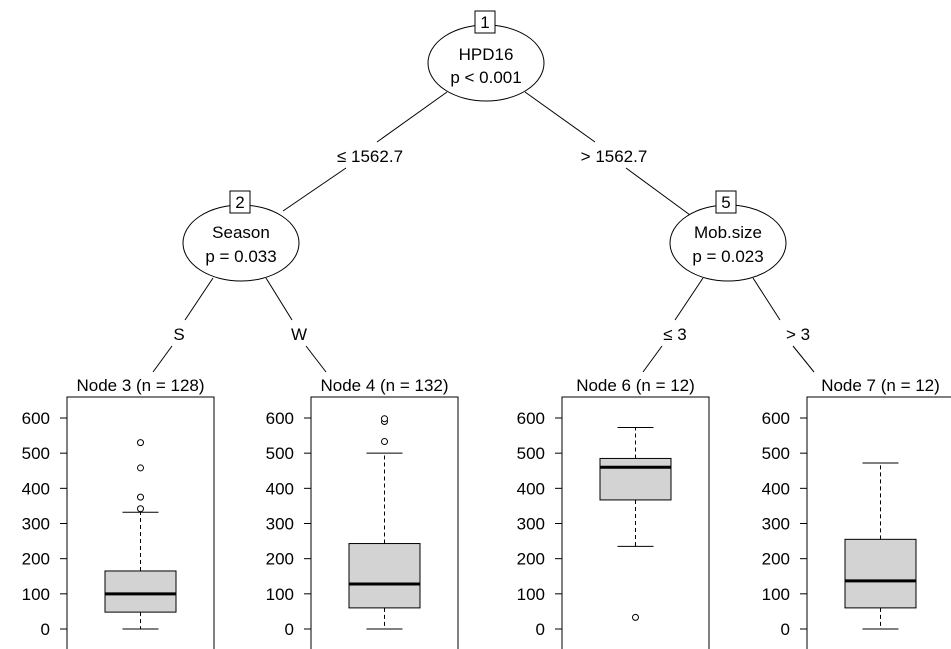 Image resolution: width=951 pixels, height=649 pixels. I want to click on node-variable: HPD16, so click(486, 54).